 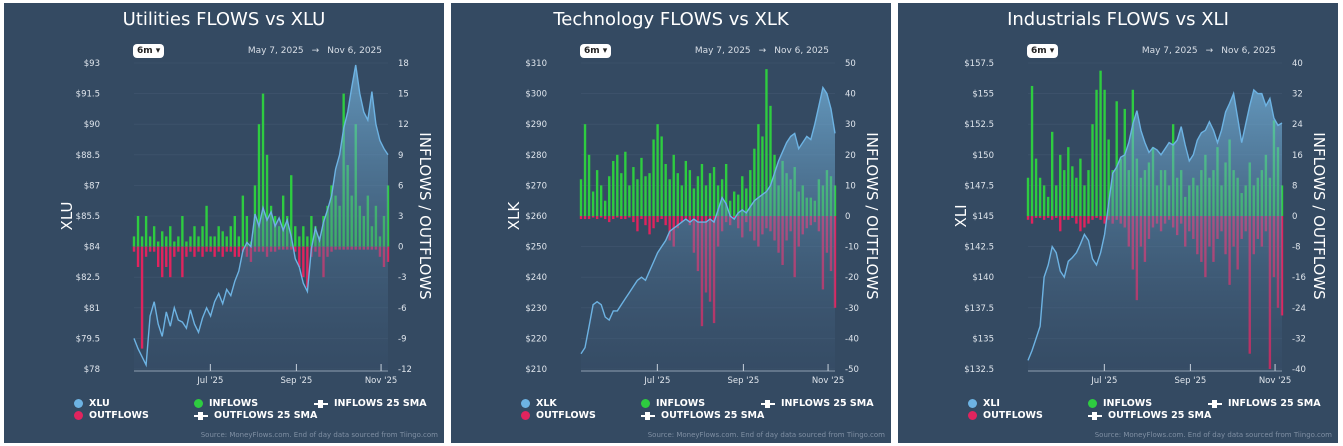 I want to click on y2-tick-label: 15, so click(x=403, y=95).